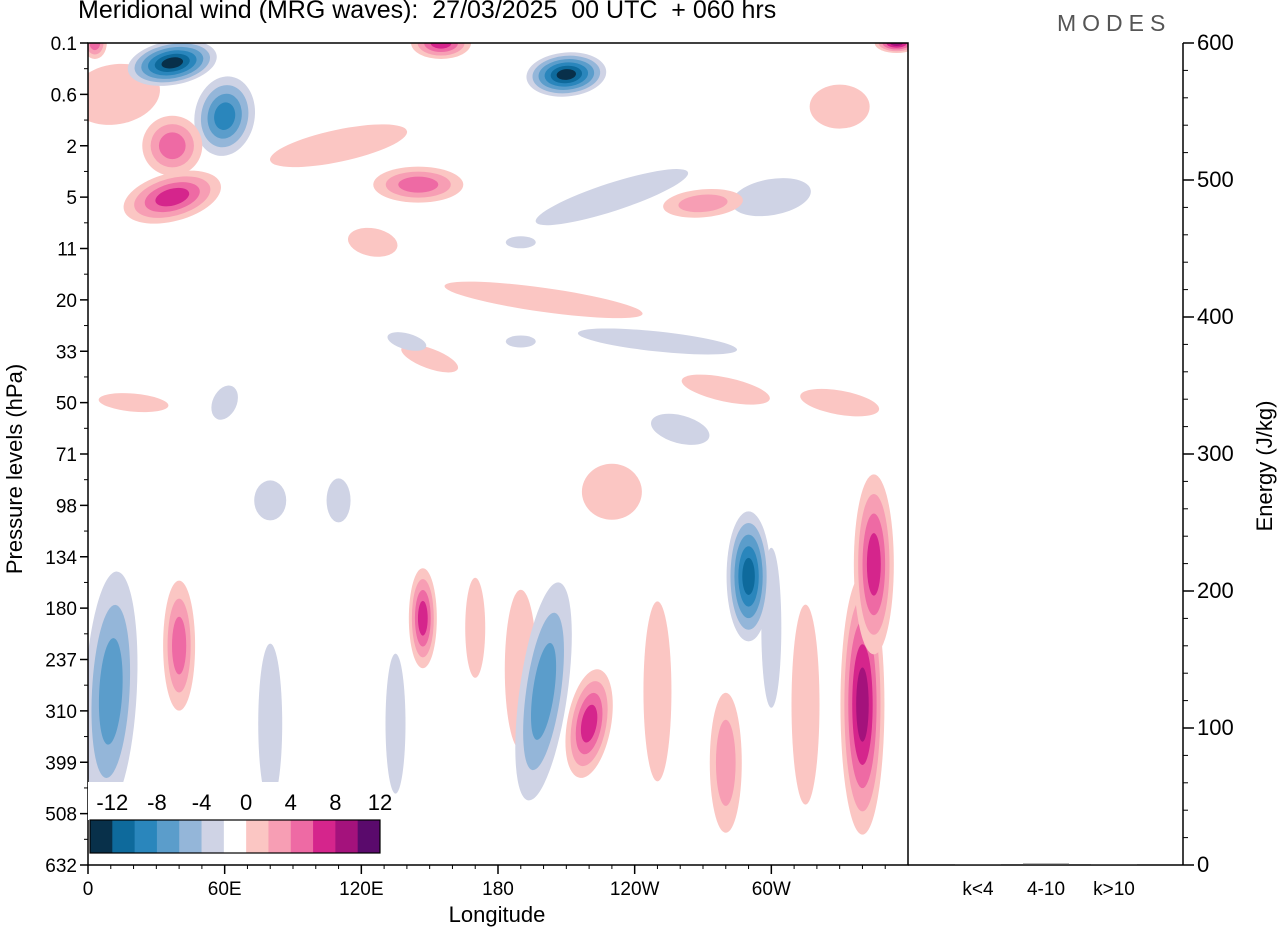  What do you see at coordinates (635, 889) in the screenshot?
I see `x-tick-label: 120W` at bounding box center [635, 889].